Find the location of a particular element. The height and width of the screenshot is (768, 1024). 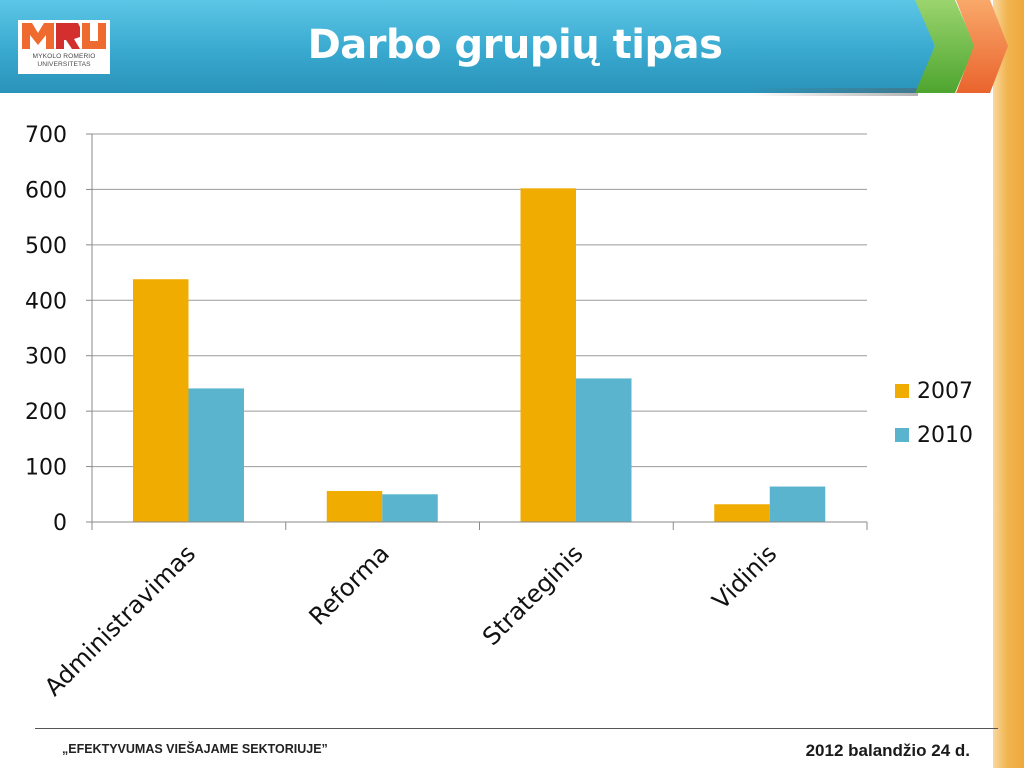

bar-reforma-2007 is located at coordinates (354, 506).